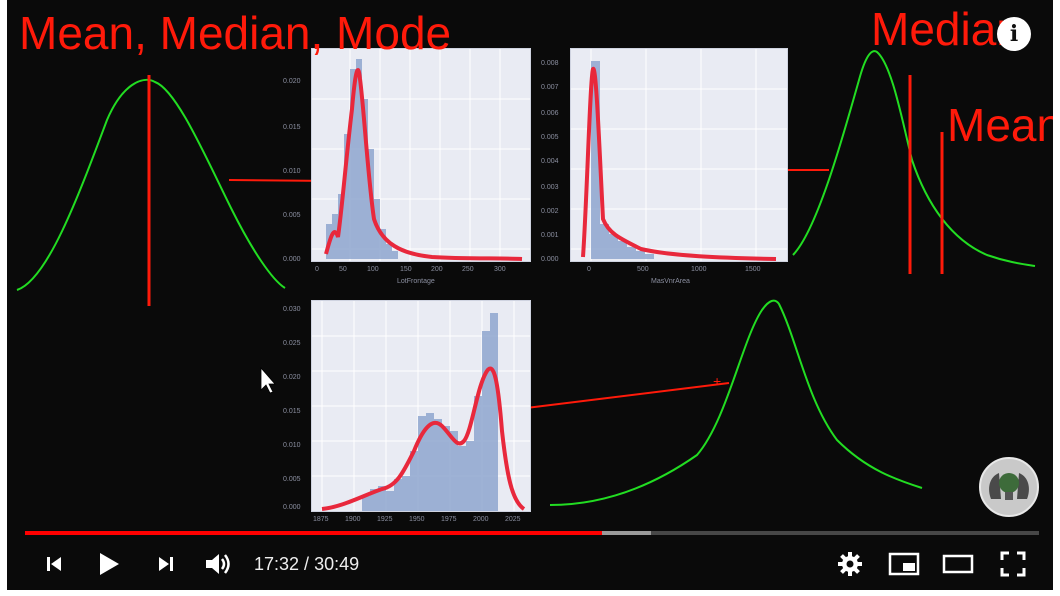  I want to click on overlay-mean-label: Mean, so click(1000, 125).